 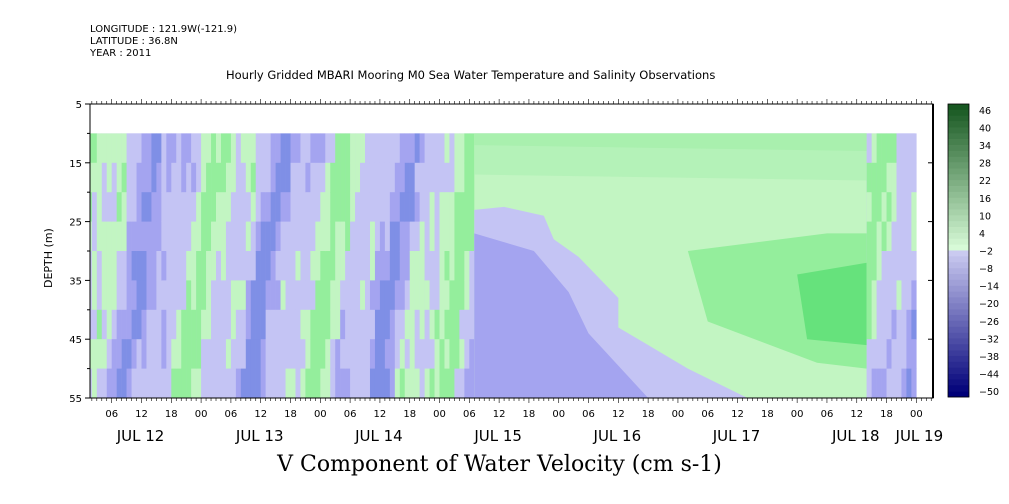 What do you see at coordinates (916, 414) in the screenshot?
I see `x-hour-label: 00` at bounding box center [916, 414].